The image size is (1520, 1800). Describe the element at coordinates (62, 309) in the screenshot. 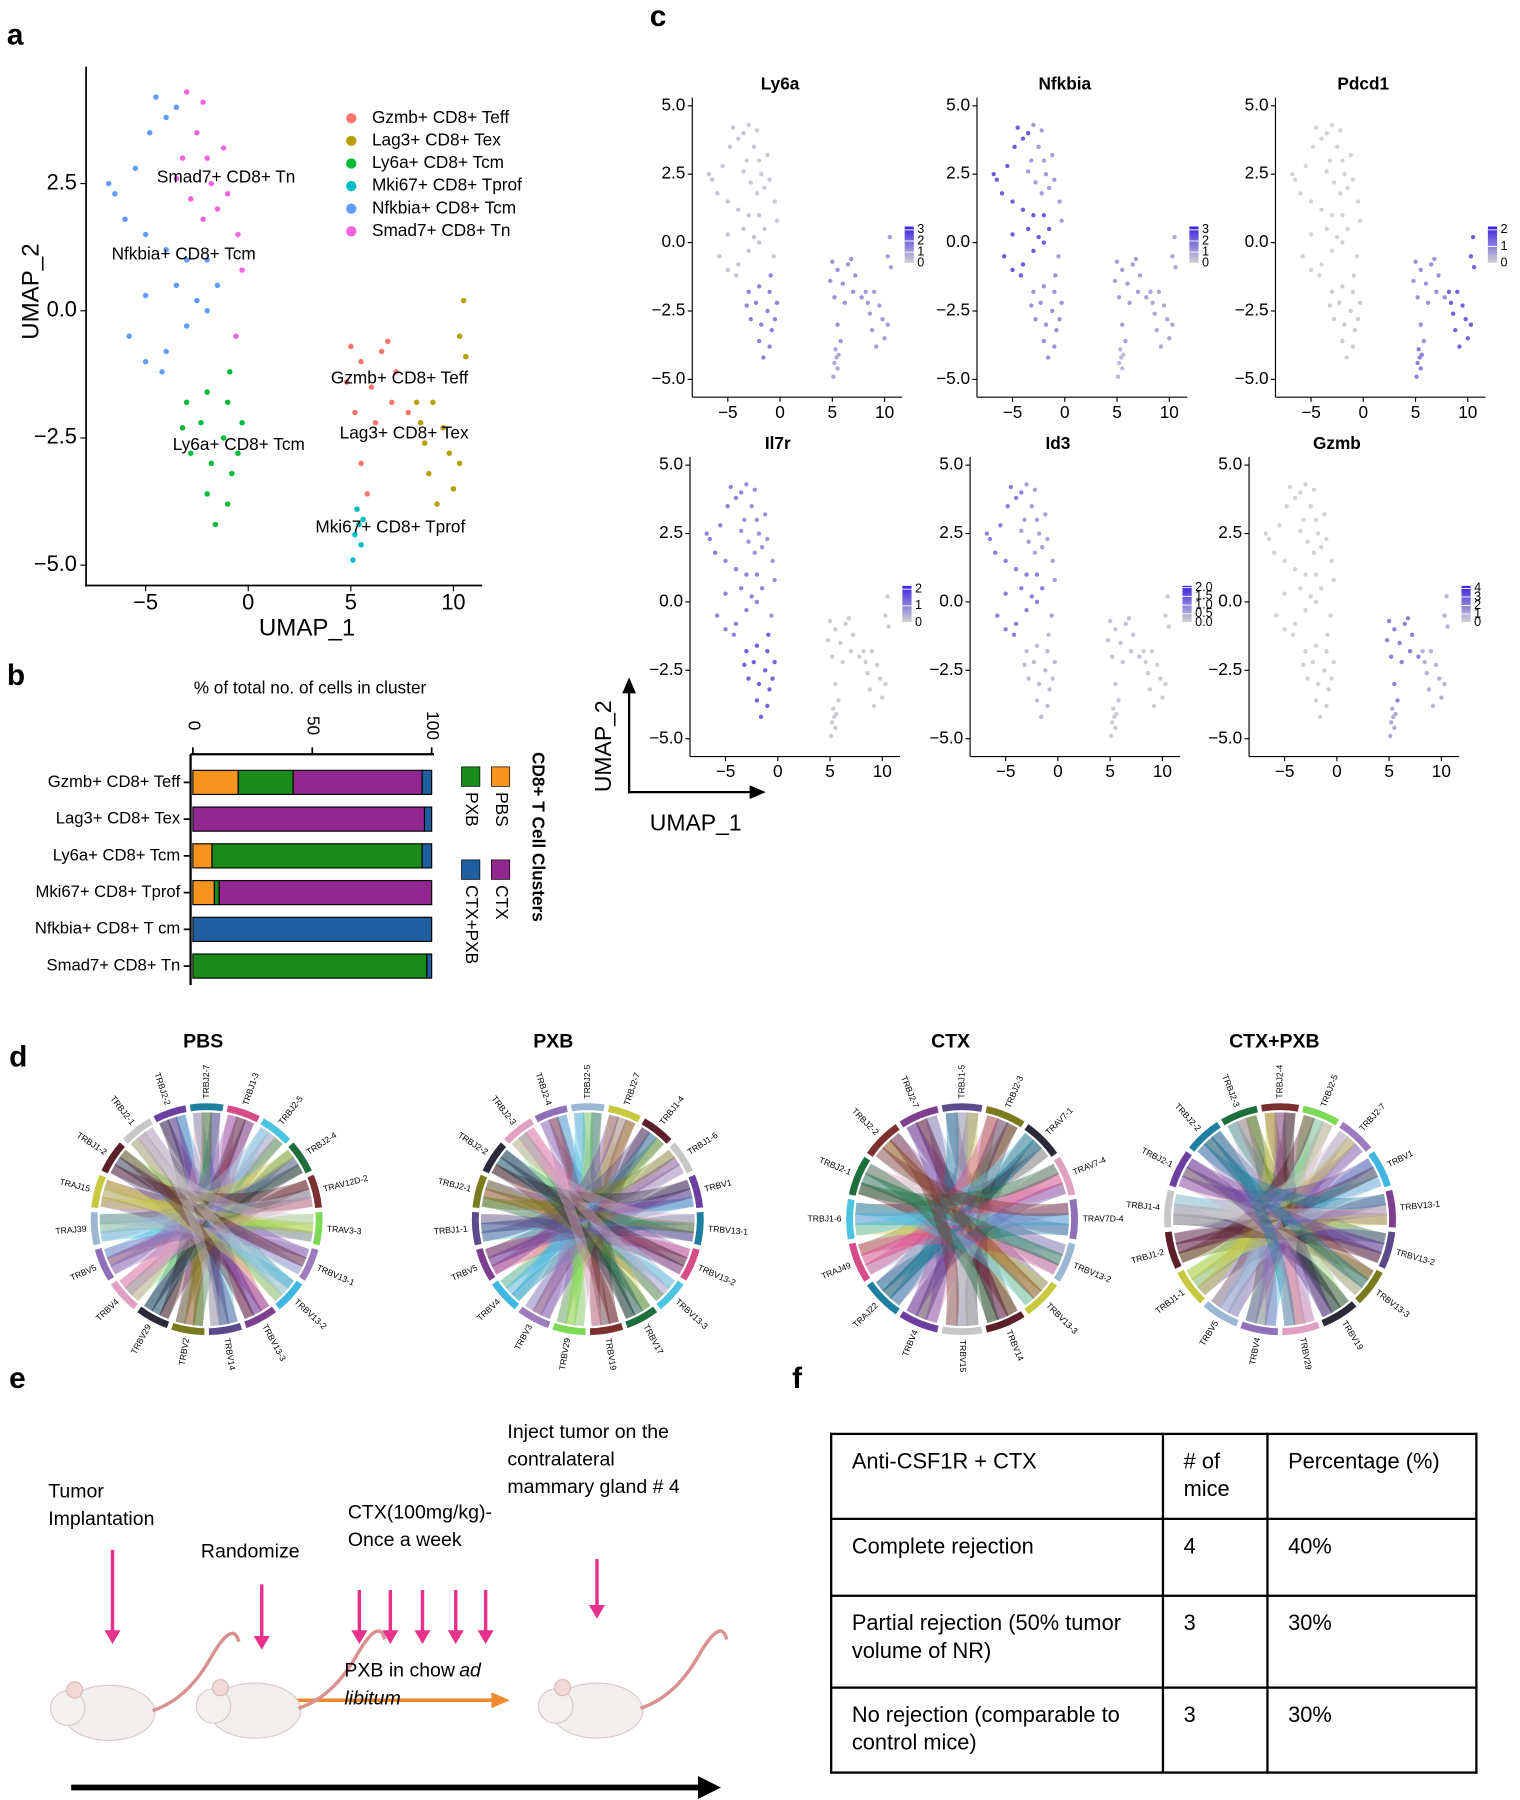

I see `y-tick-label: 0.0` at that location.